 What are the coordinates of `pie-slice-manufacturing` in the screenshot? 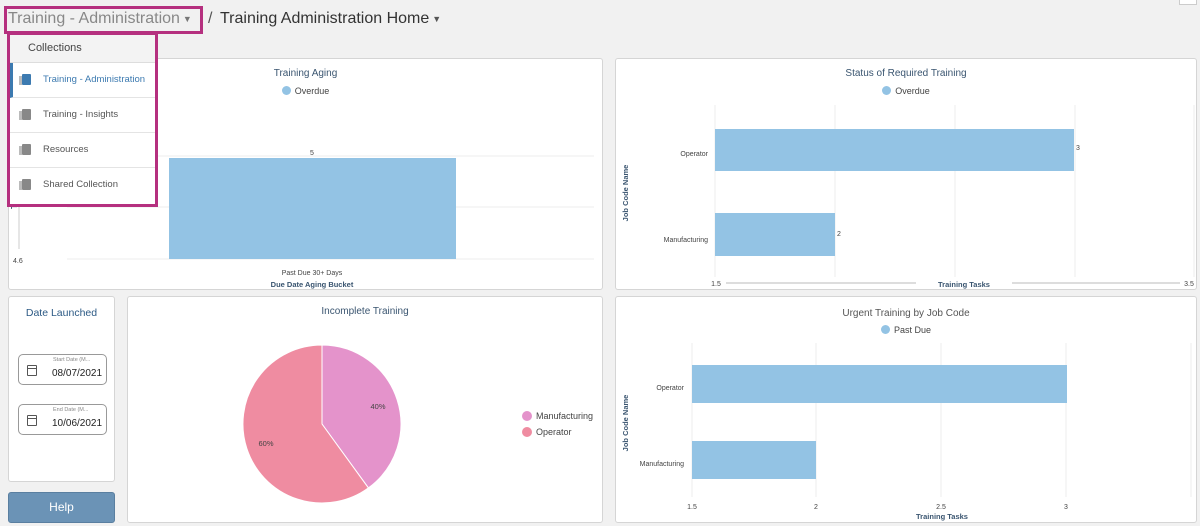 It's located at (361, 416).